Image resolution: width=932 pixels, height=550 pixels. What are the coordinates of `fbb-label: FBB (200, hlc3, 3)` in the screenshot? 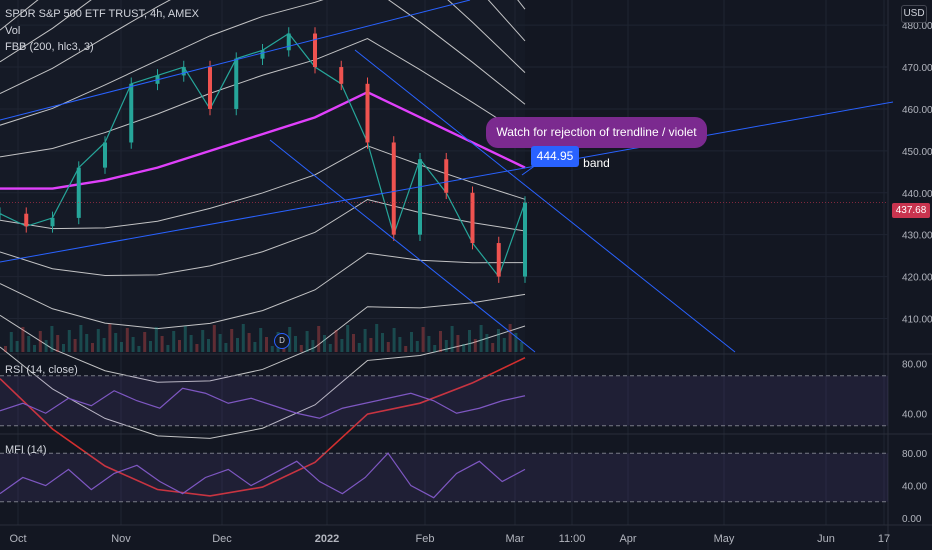 It's located at (49, 47).